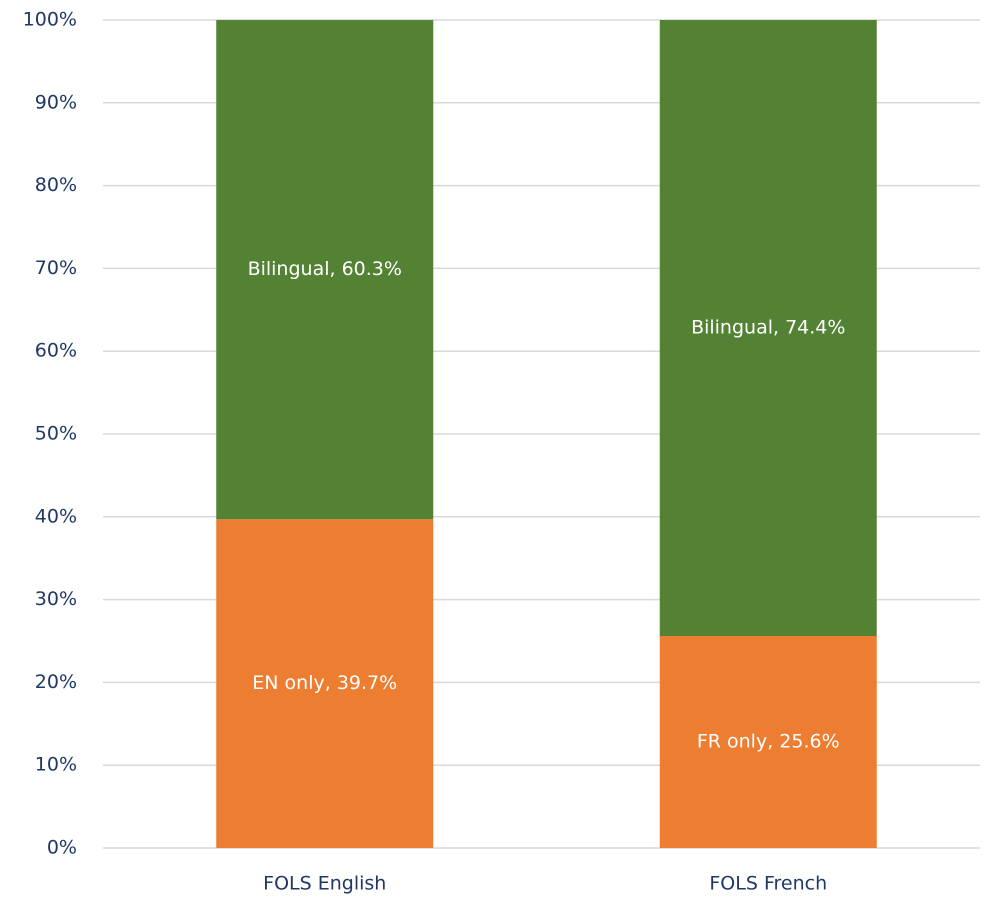  What do you see at coordinates (56, 682) in the screenshot?
I see `y-tick-label: 20%` at bounding box center [56, 682].